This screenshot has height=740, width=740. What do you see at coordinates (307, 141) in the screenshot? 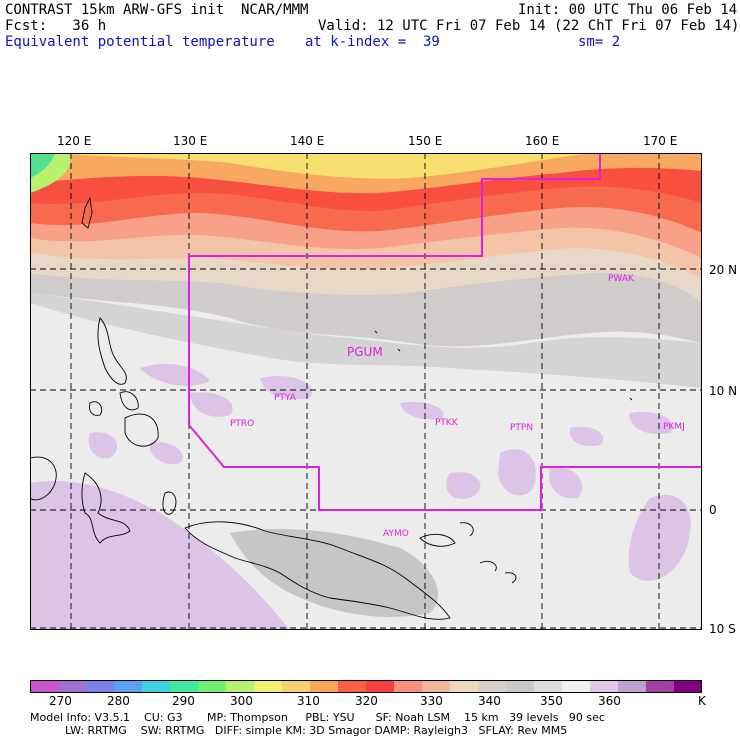
I see `lon-label-140: 140 E` at bounding box center [307, 141].